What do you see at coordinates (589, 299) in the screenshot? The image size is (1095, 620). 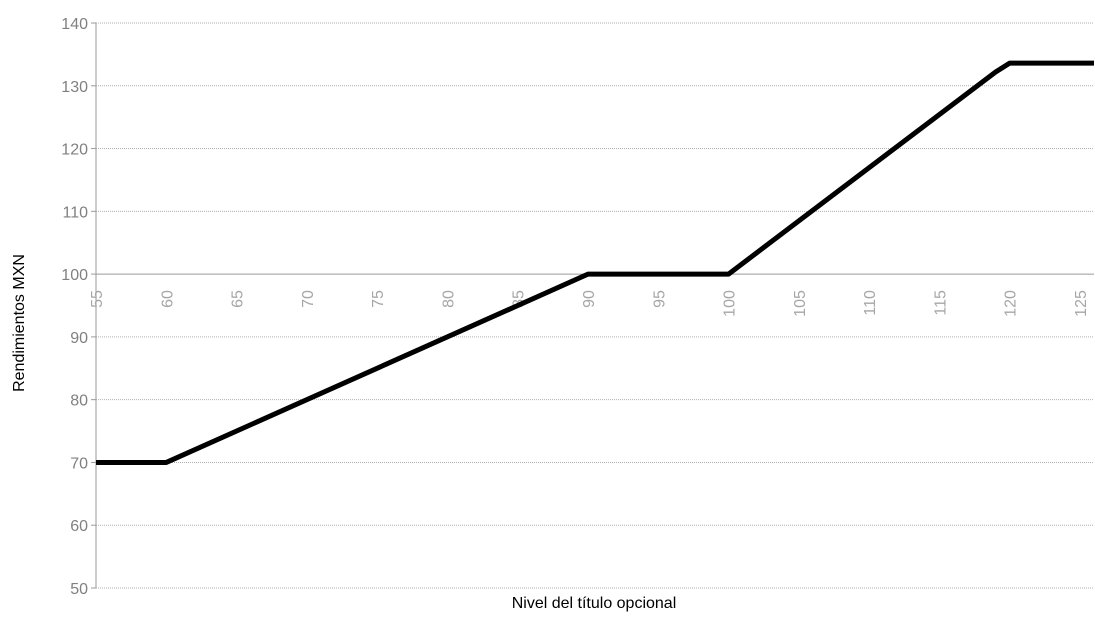 I see `x-tick-label: 90` at bounding box center [589, 299].